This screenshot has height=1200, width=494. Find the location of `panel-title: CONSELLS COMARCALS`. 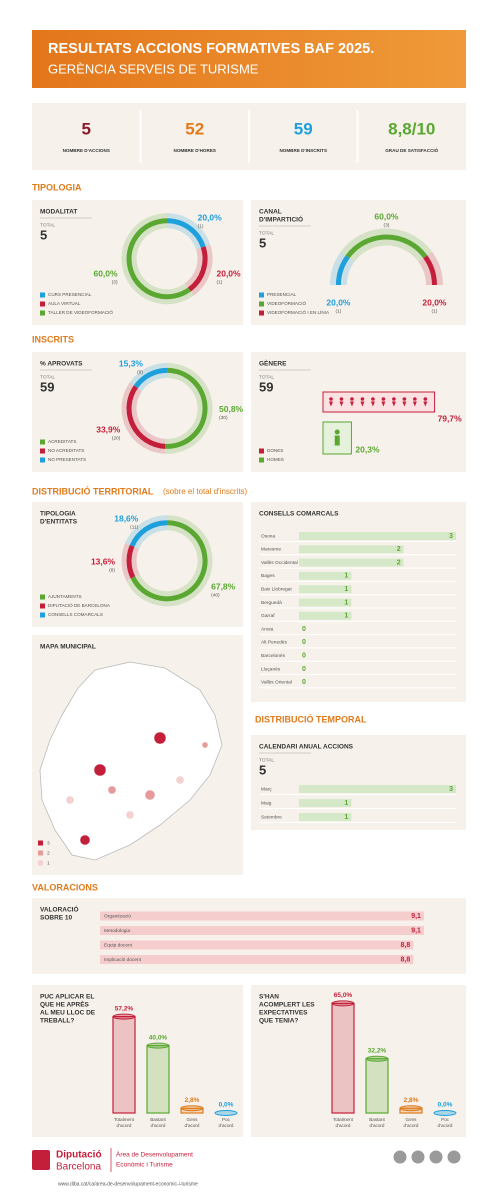

panel-title: CONSELLS COMARCALS is located at coordinates (299, 514).